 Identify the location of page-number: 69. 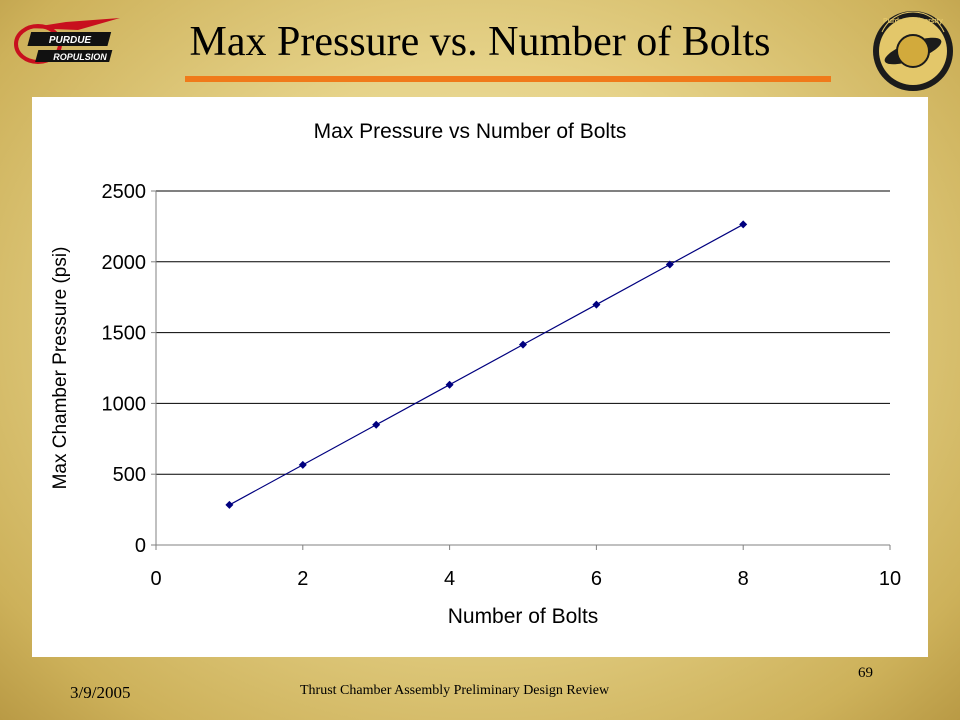
(865, 673).